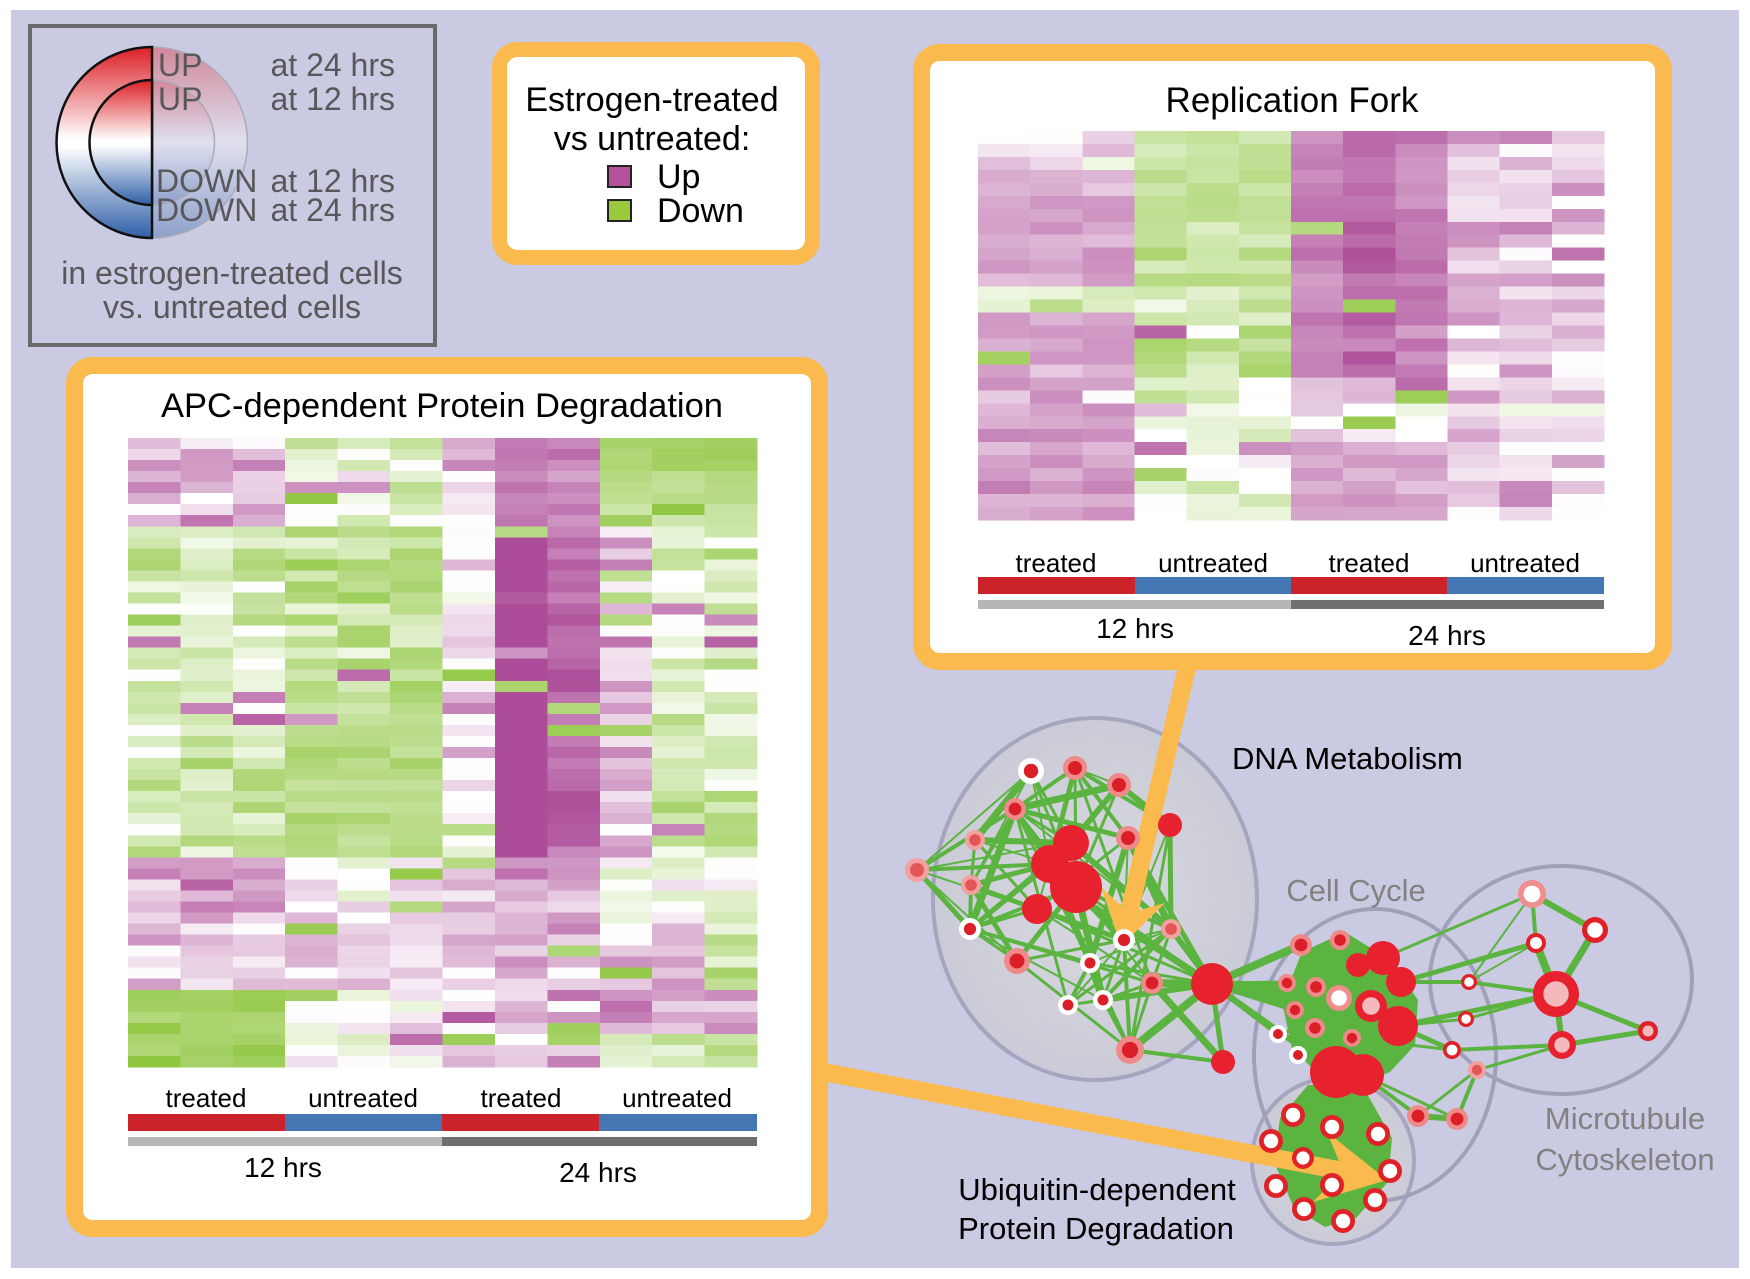 This screenshot has height=1279, width=1750. I want to click on svg-text: Replication Fork, so click(1292, 100).